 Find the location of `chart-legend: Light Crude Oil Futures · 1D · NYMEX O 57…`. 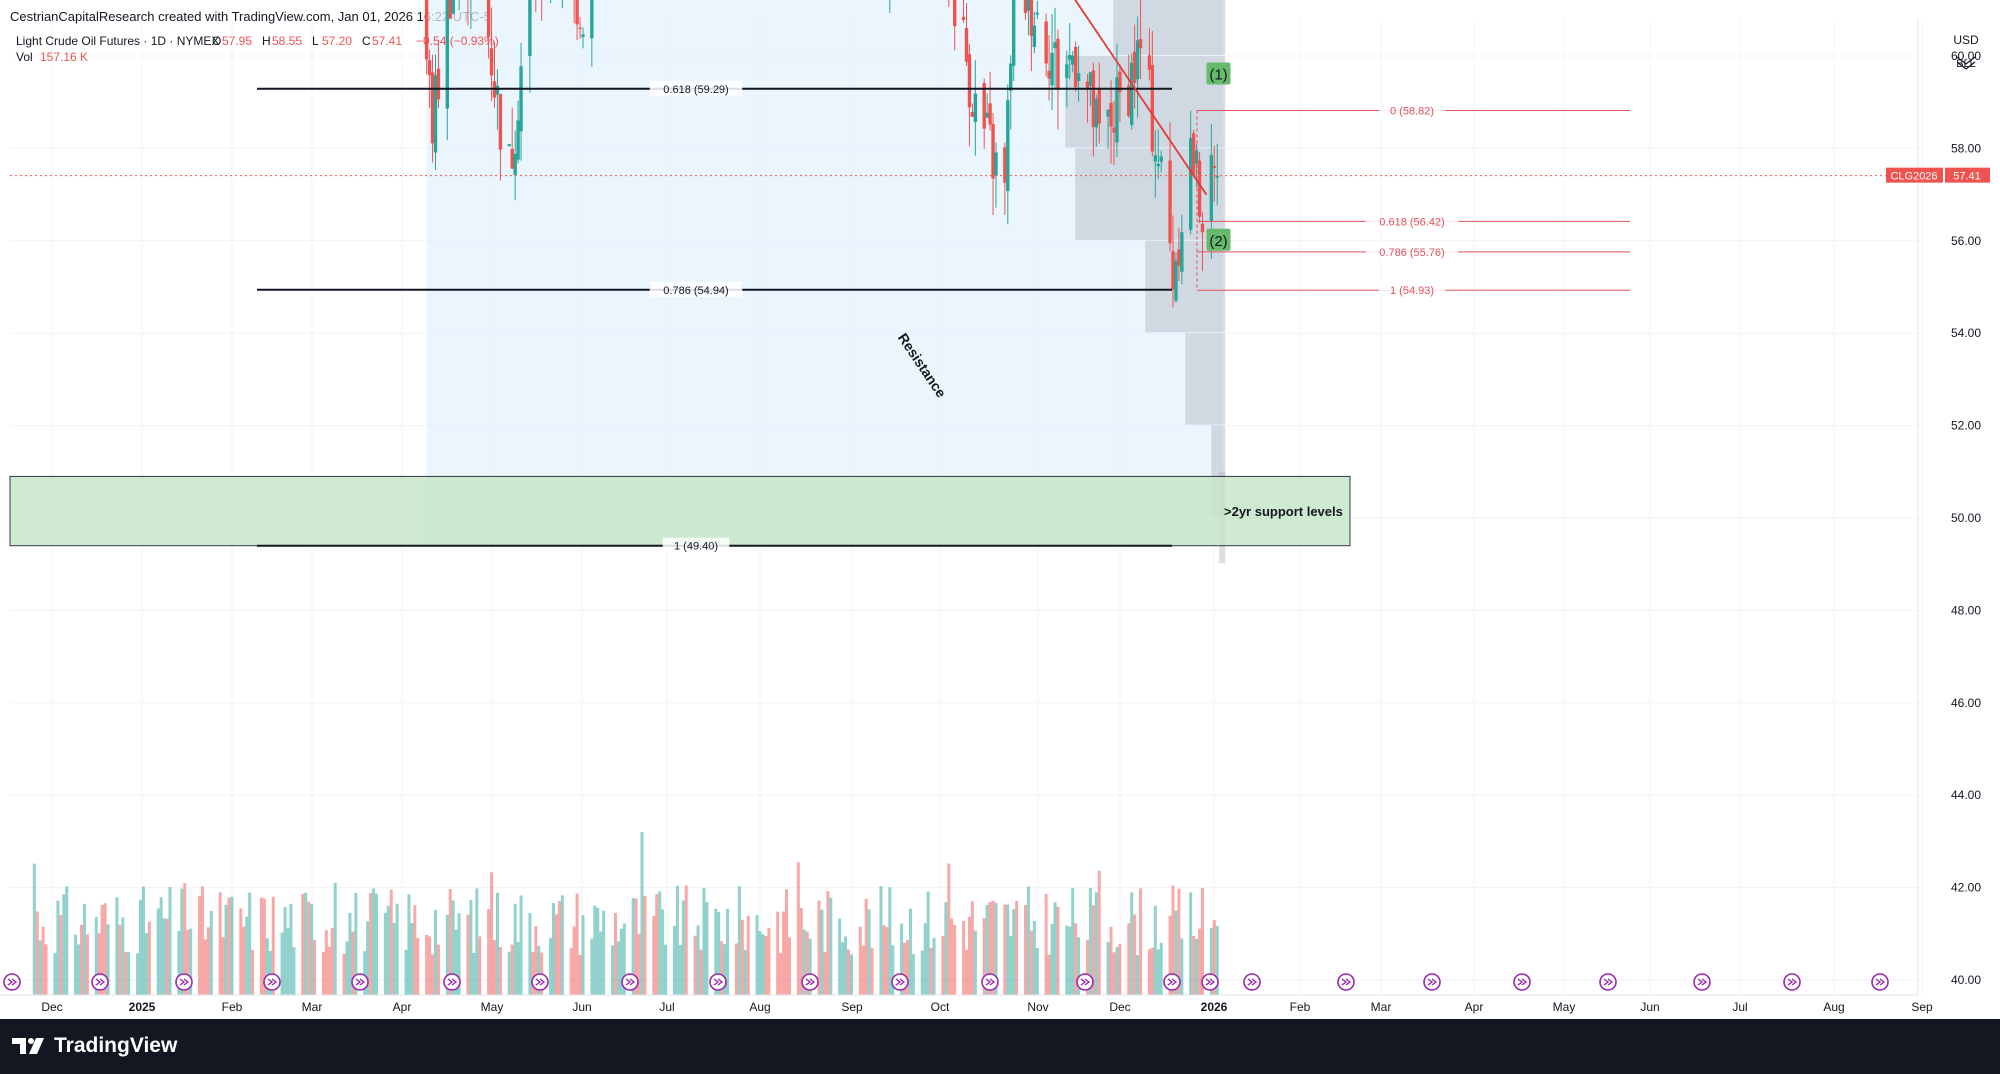

chart-legend: Light Crude Oil Futures · 1D · NYMEX O 57… is located at coordinates (257, 49).